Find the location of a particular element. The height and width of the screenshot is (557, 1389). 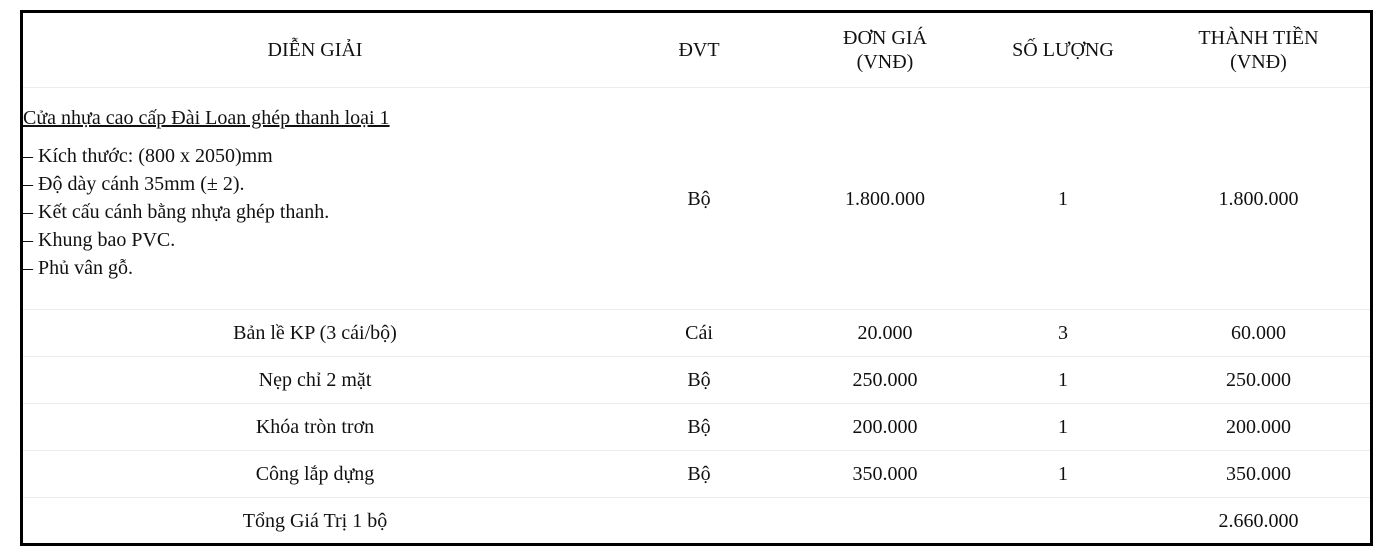

row-amount: 200.000 is located at coordinates (1258, 427).